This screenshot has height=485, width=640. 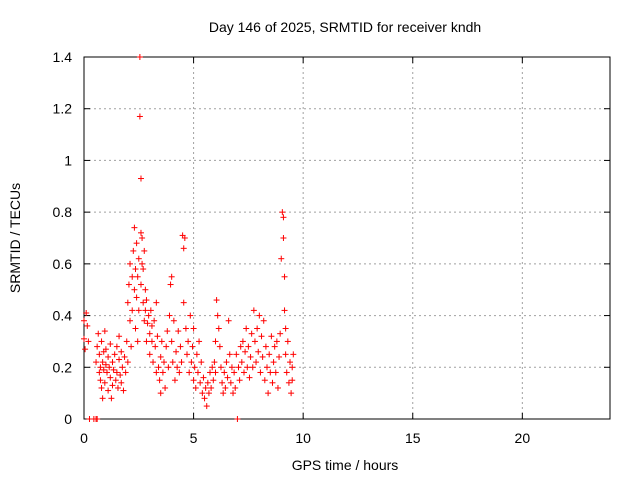 What do you see at coordinates (63, 109) in the screenshot?
I see `y-tick-label: 1.2` at bounding box center [63, 109].